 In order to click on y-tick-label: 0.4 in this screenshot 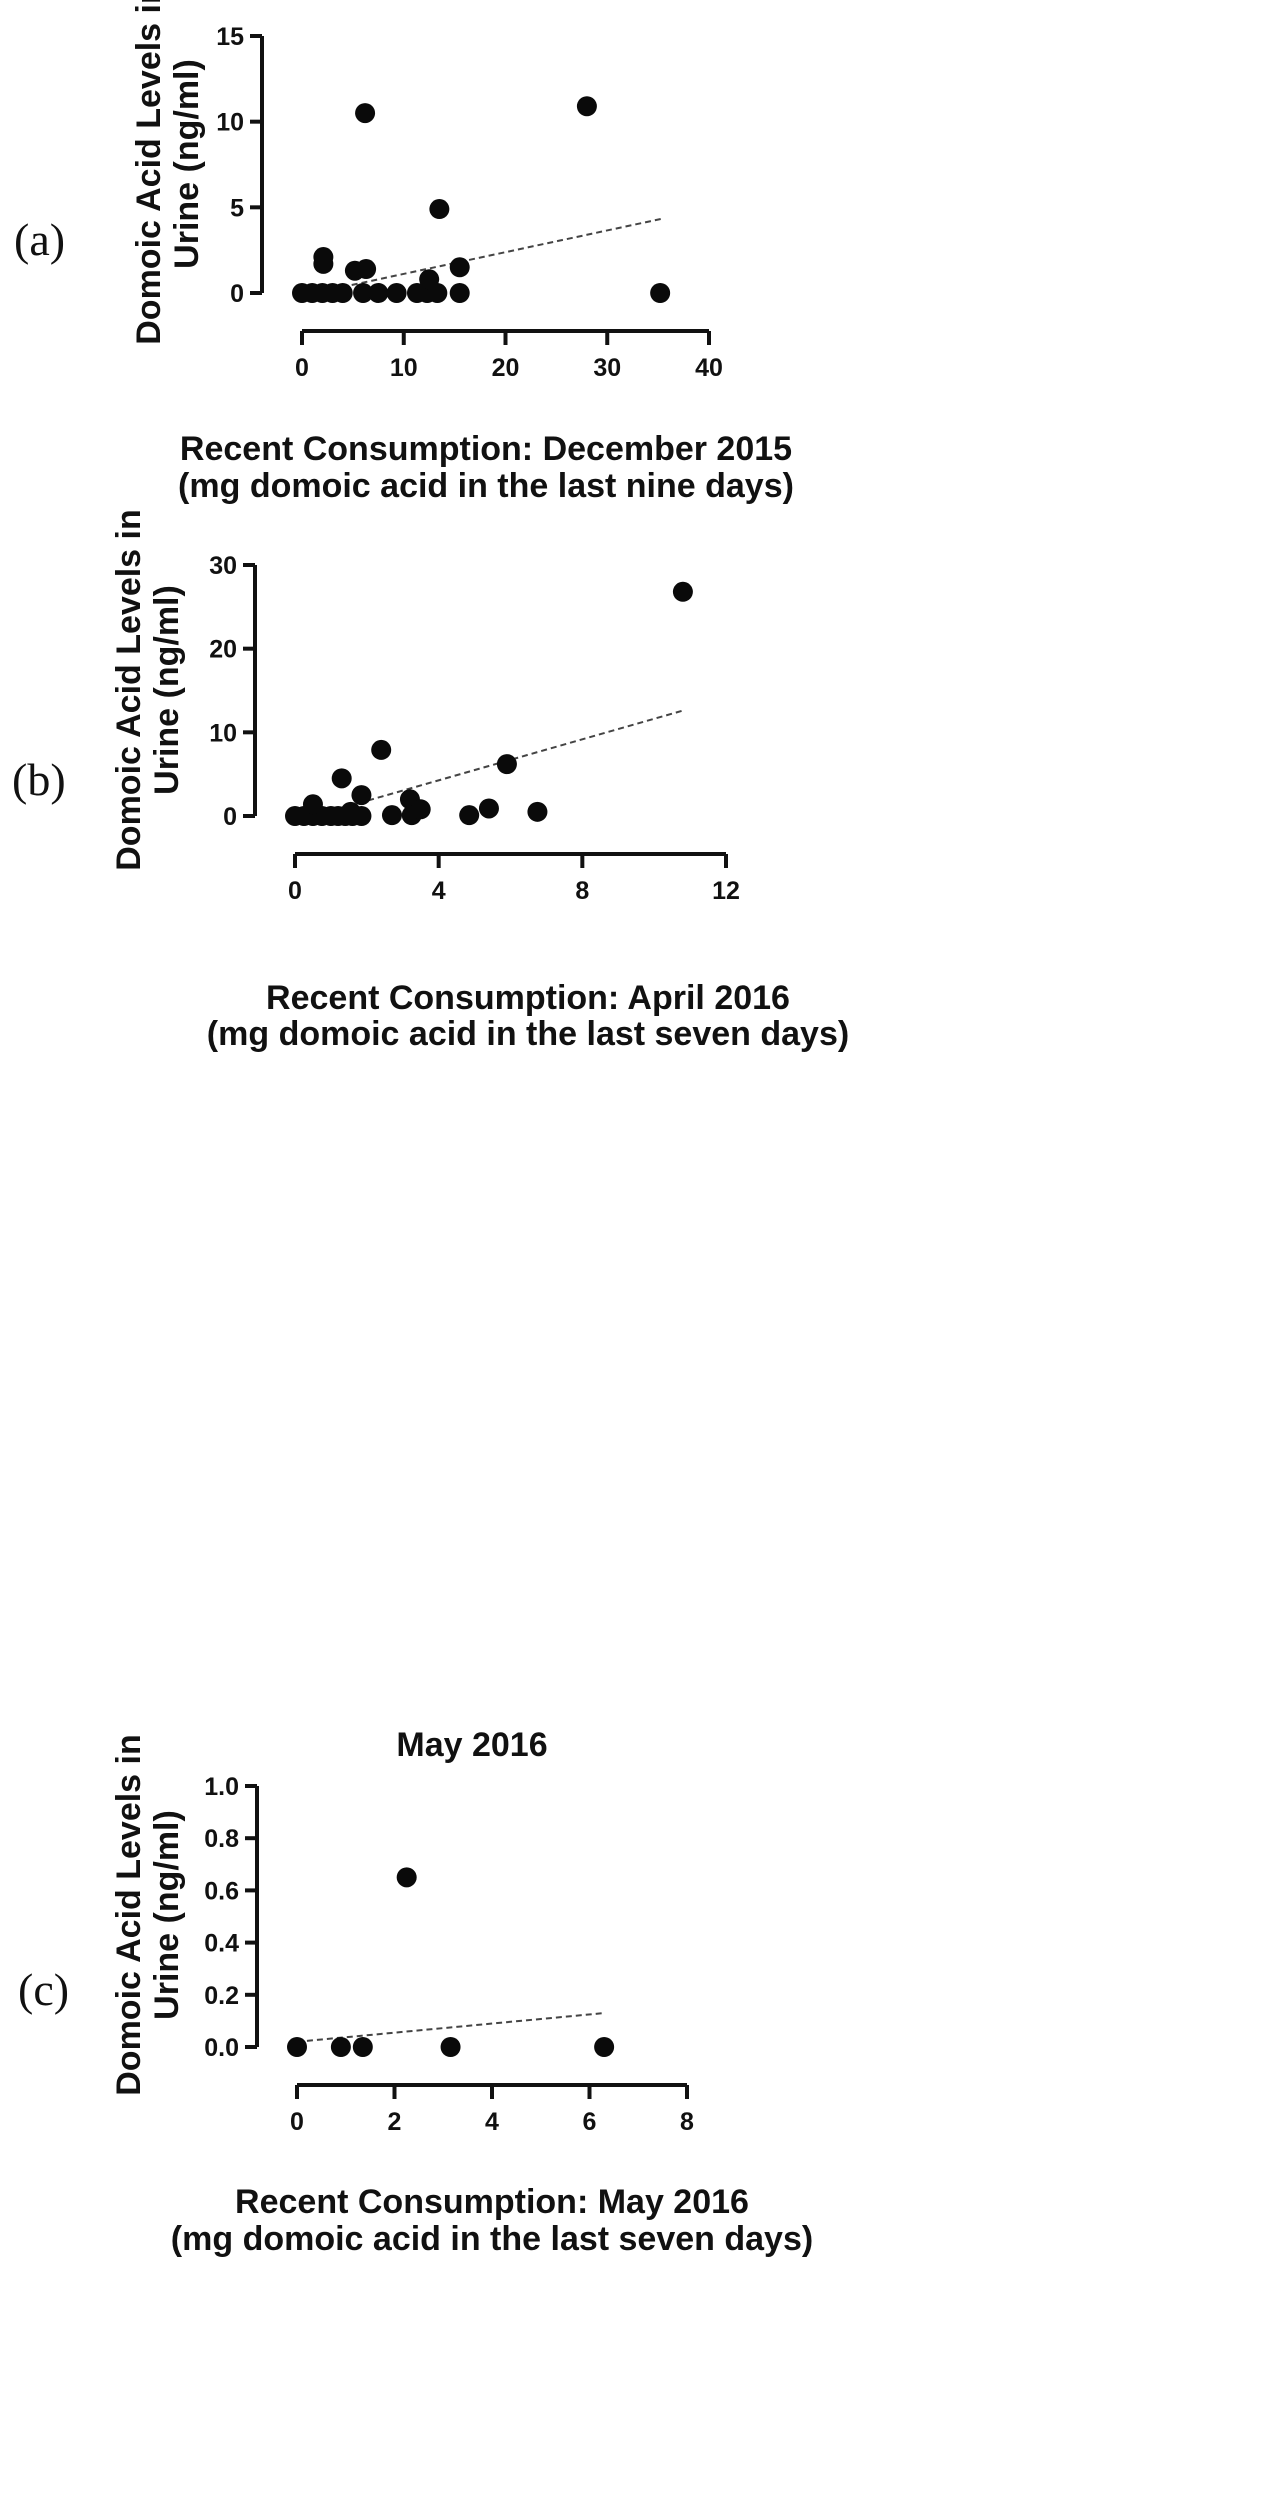, I will do `click(221, 1944)`.